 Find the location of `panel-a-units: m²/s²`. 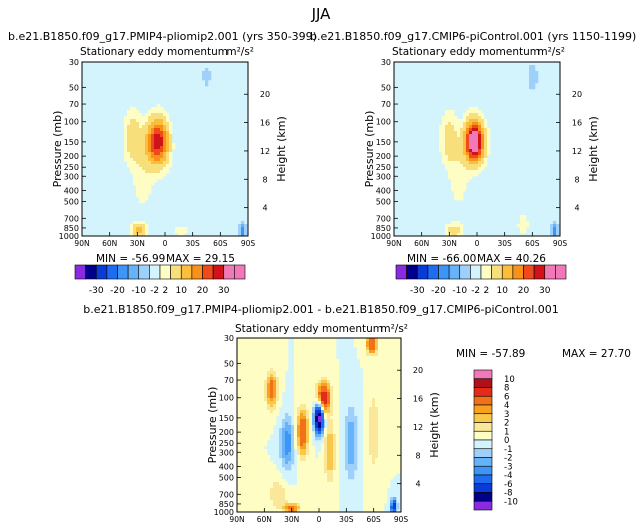

panel-a-units: m²/s² is located at coordinates (240, 52).